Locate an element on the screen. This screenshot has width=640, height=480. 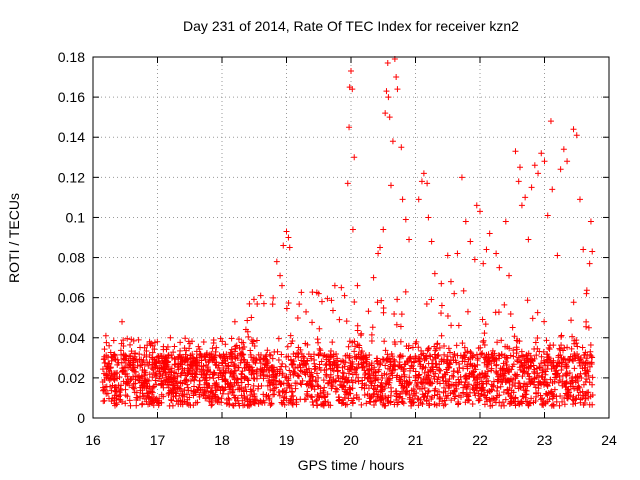
y-axis-label: ROTI / TECUs is located at coordinates (14, 238).